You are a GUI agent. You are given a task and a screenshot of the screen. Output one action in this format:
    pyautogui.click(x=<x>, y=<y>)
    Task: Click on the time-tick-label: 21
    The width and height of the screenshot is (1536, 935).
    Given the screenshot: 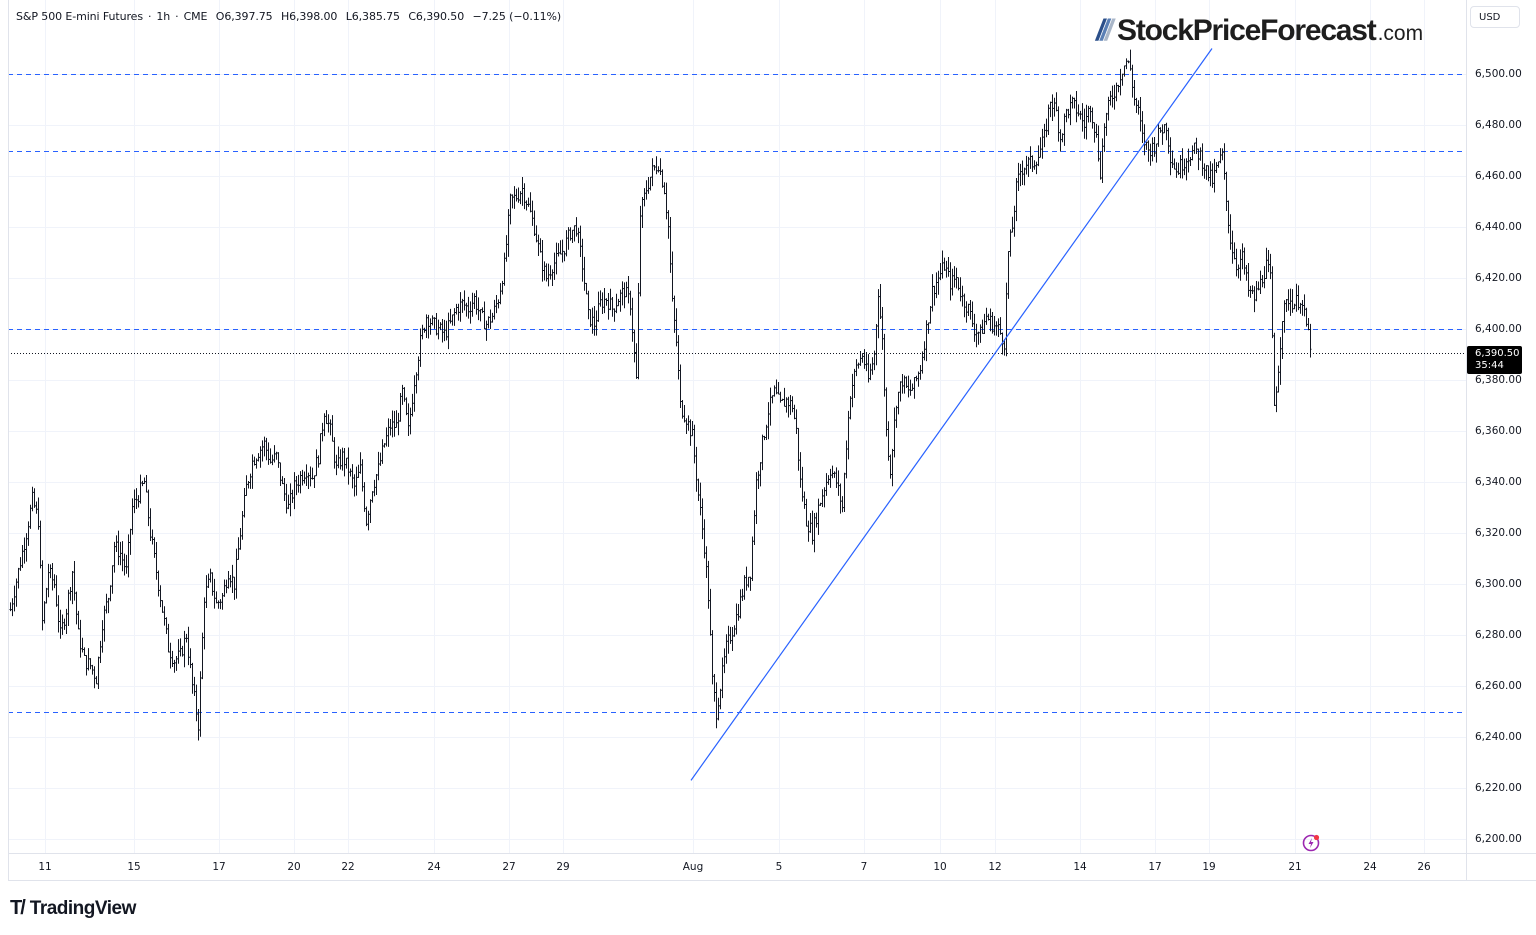 What is the action you would take?
    pyautogui.click(x=1295, y=867)
    